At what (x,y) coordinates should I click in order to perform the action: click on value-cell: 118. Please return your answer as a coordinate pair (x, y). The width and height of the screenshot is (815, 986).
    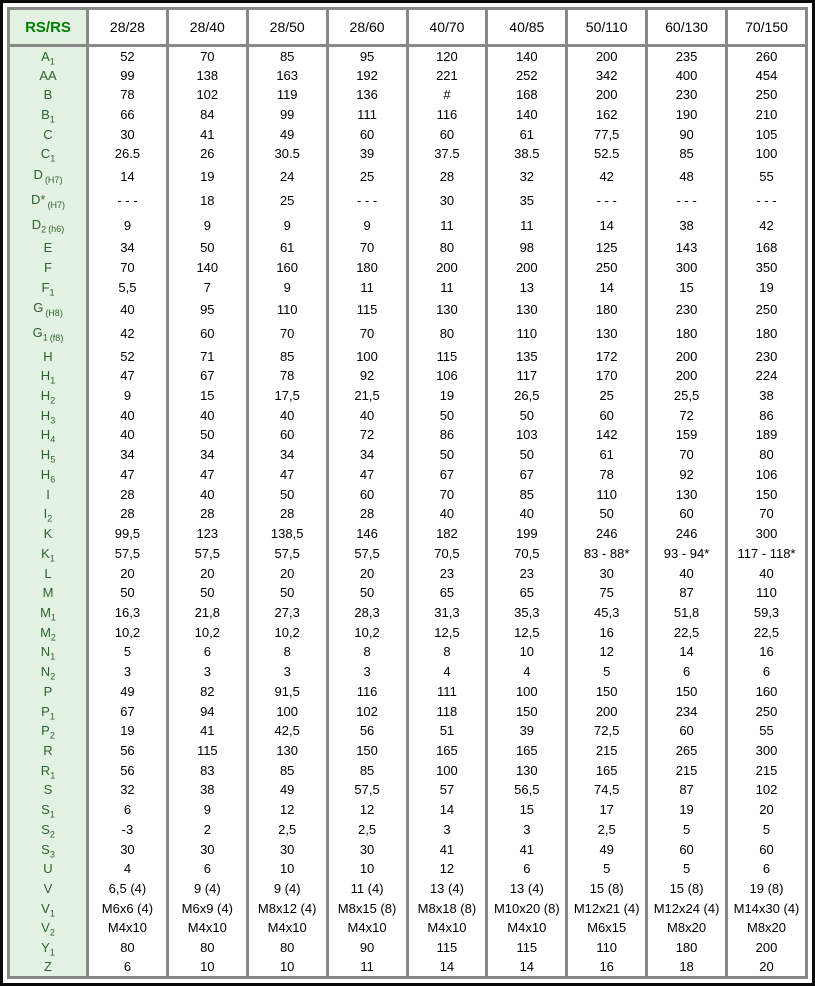
    Looking at the image, I should click on (448, 711).